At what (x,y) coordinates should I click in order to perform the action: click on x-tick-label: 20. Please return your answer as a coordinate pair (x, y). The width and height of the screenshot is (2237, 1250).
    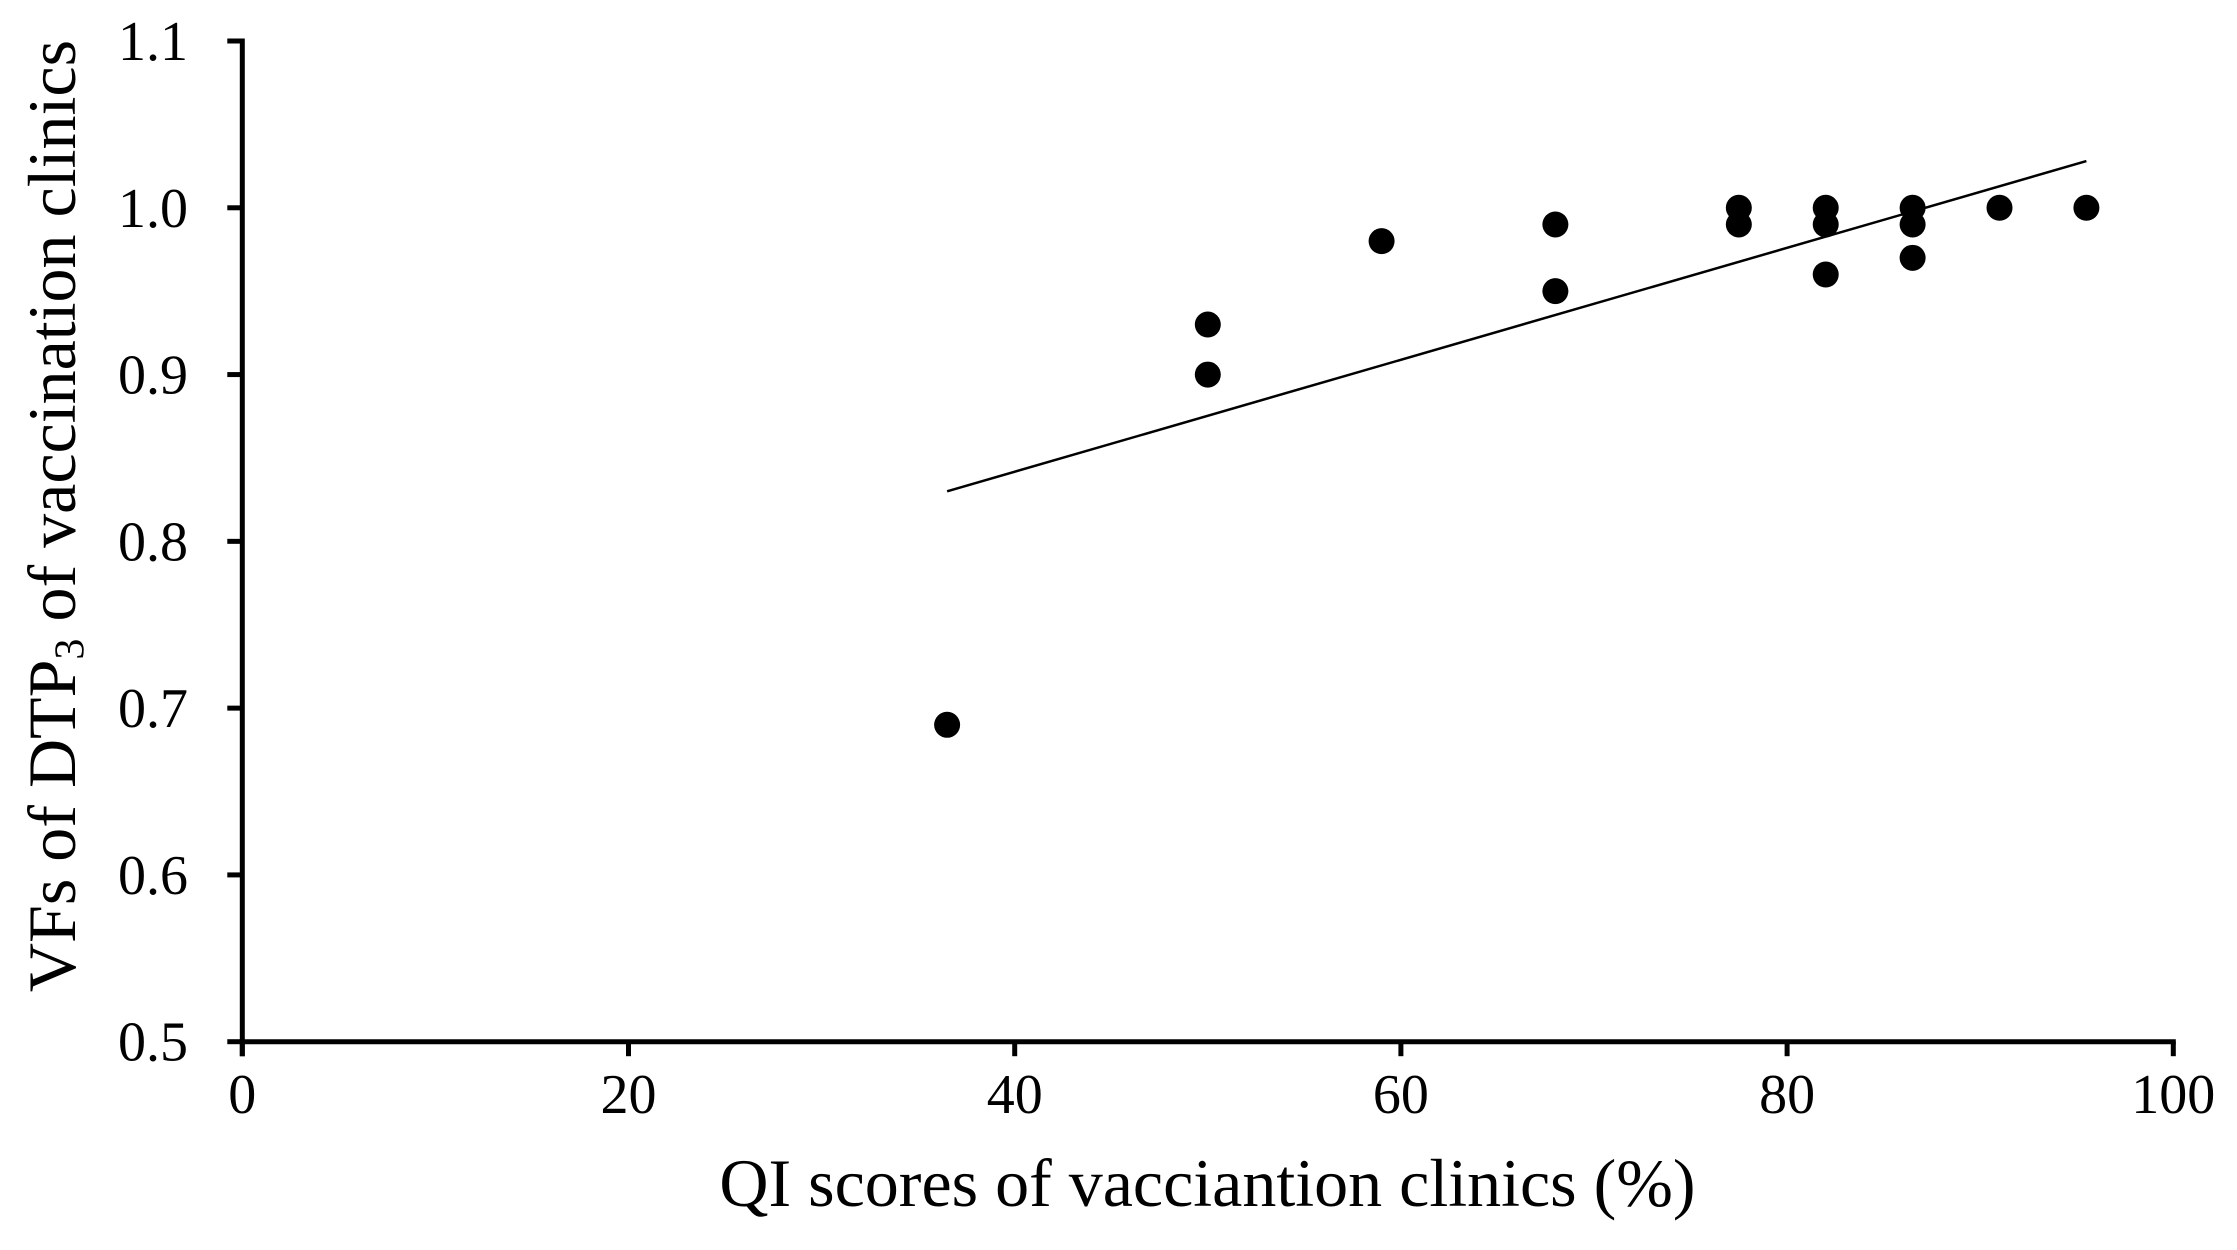
    Looking at the image, I should click on (629, 1095).